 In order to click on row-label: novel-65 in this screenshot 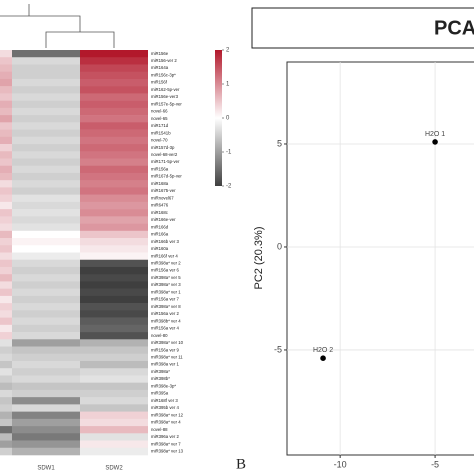, I will do `click(159, 118)`.